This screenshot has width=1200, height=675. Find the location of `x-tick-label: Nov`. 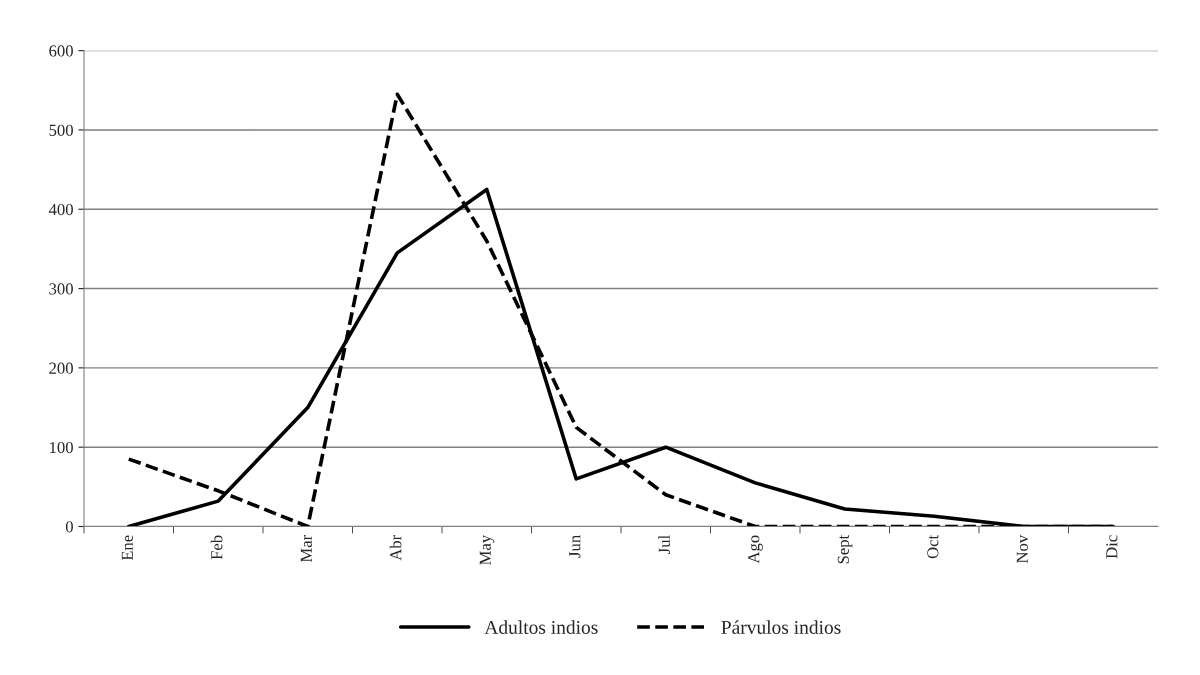

x-tick-label: Nov is located at coordinates (1022, 549).